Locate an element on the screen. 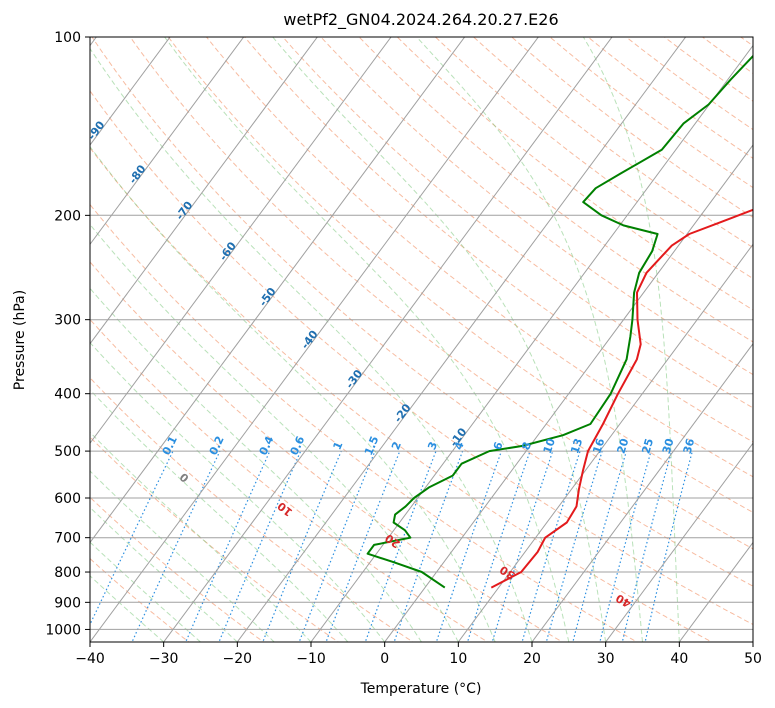 This screenshot has width=775, height=708. mixing-ratio-label: 0.1 is located at coordinates (170, 445).